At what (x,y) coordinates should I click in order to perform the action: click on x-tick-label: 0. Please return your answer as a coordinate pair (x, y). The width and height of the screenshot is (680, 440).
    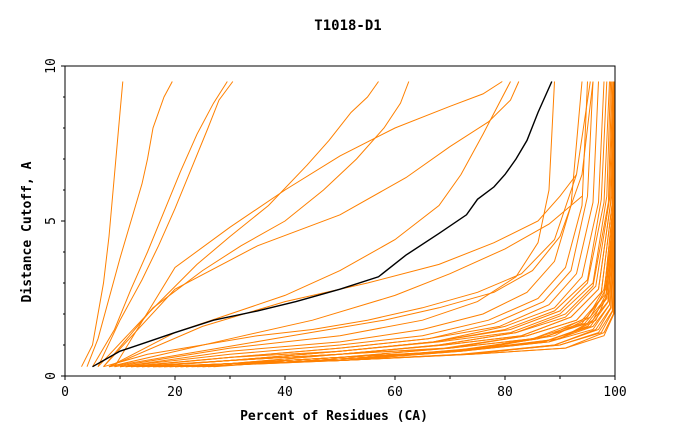
    Looking at the image, I should click on (65, 392).